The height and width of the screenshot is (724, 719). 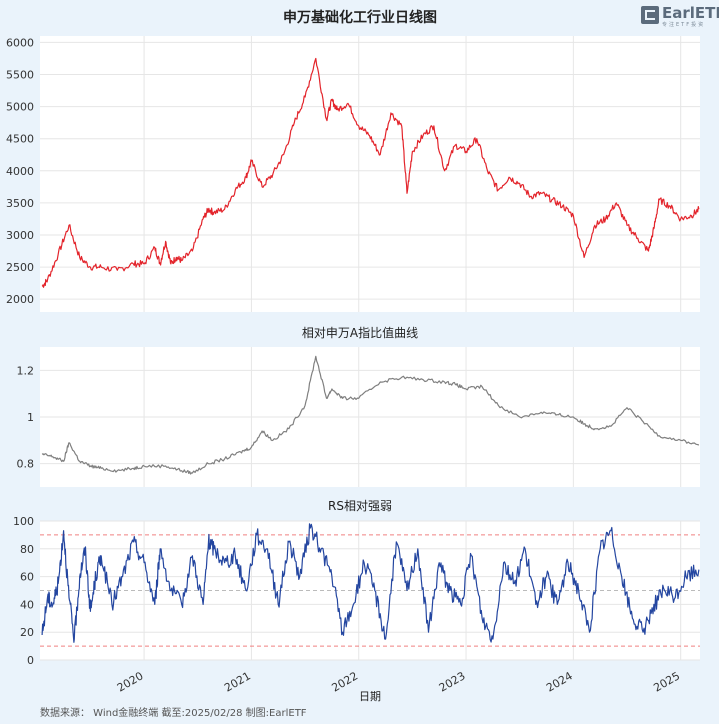 I want to click on brand-logo: EarlETF 专注ETF投资, so click(x=680, y=17).